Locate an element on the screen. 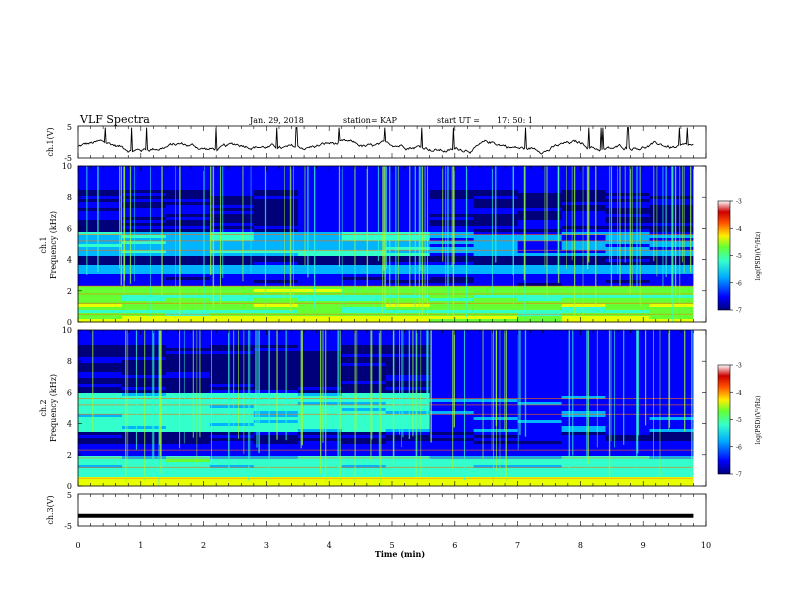 The image size is (792, 612). x-tick-label: 3 is located at coordinates (266, 545).